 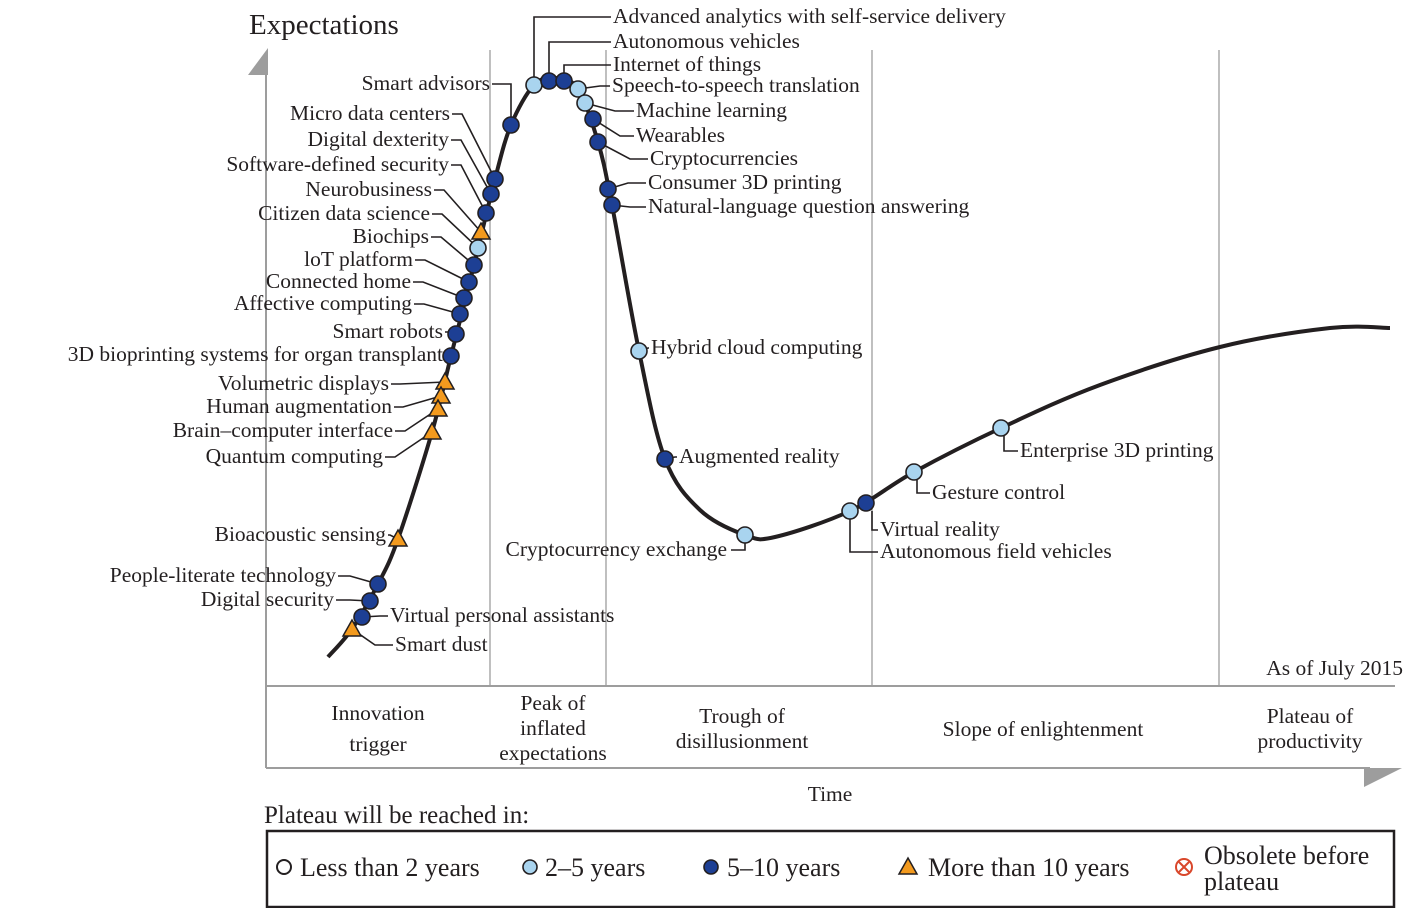 What do you see at coordinates (1241, 881) in the screenshot?
I see `legend-label: plateau` at bounding box center [1241, 881].